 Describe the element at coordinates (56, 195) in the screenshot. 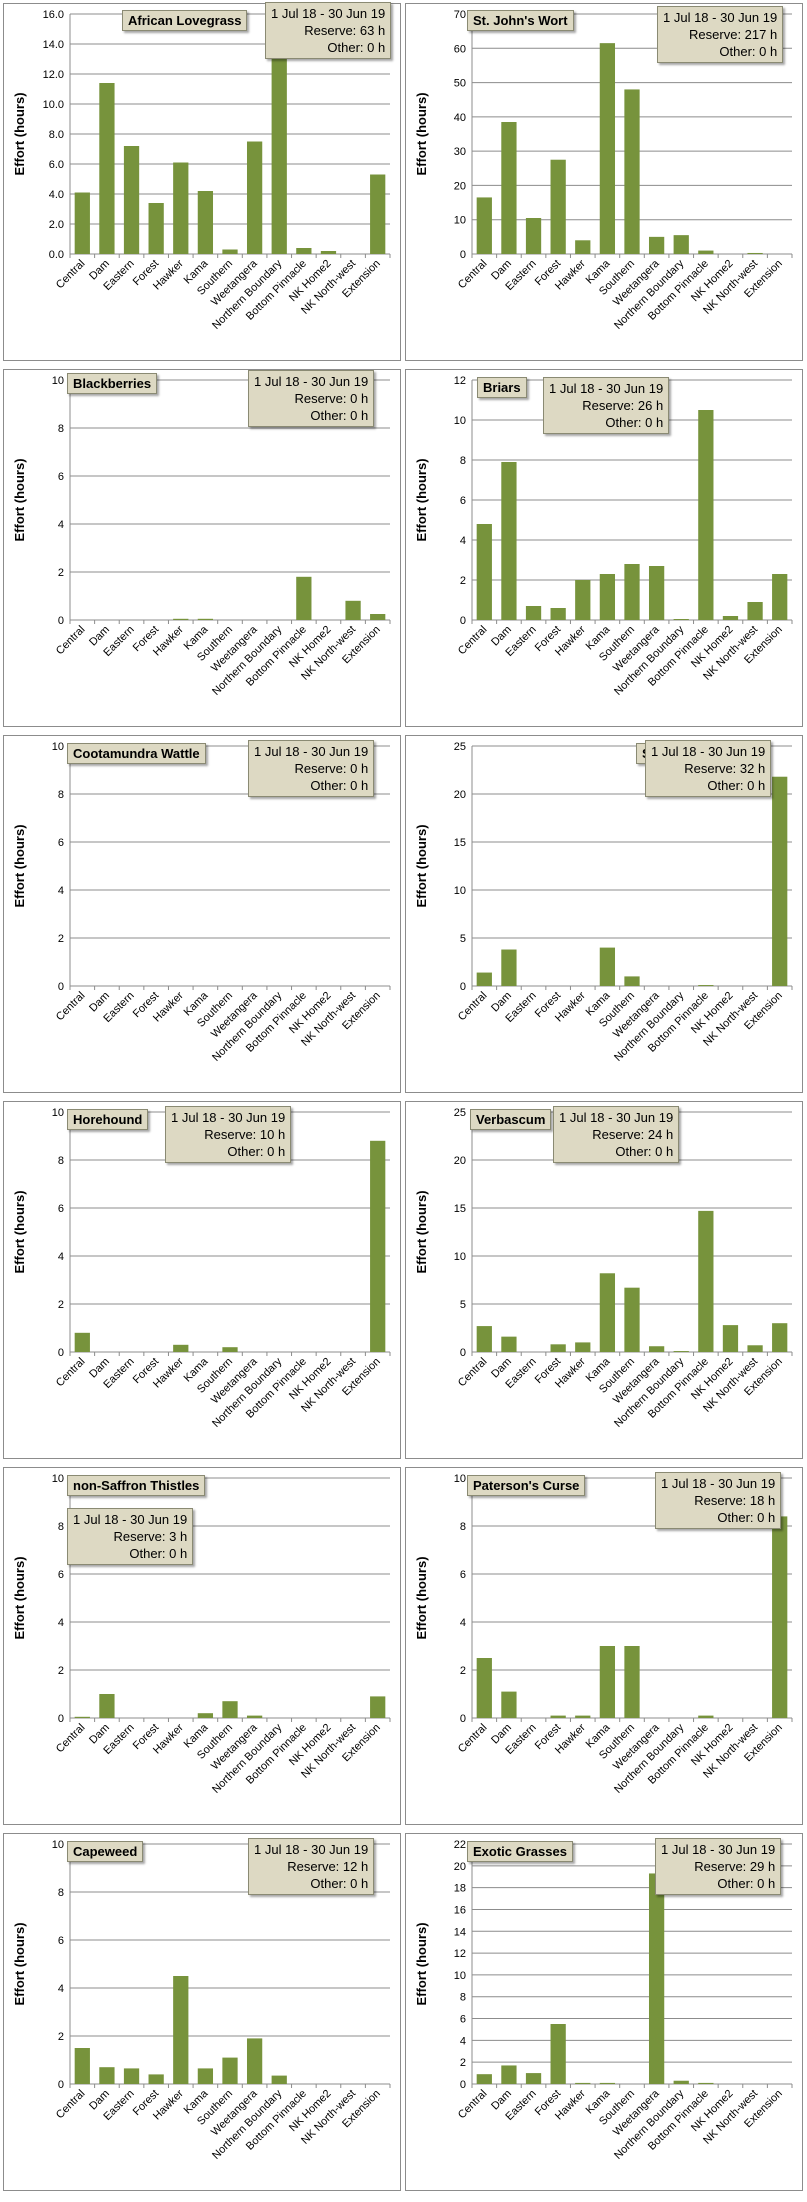

I see `y-tick-label: 4.0` at that location.